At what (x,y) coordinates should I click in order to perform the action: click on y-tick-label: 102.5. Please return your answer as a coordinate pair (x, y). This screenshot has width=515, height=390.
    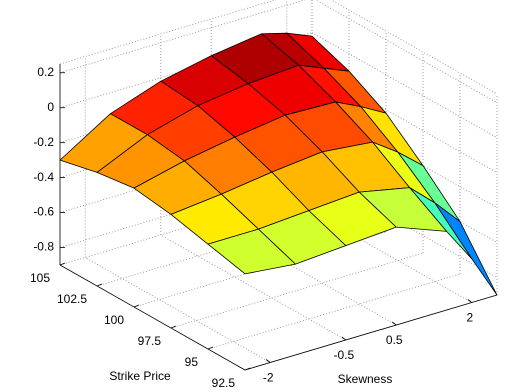
    Looking at the image, I should click on (72, 299).